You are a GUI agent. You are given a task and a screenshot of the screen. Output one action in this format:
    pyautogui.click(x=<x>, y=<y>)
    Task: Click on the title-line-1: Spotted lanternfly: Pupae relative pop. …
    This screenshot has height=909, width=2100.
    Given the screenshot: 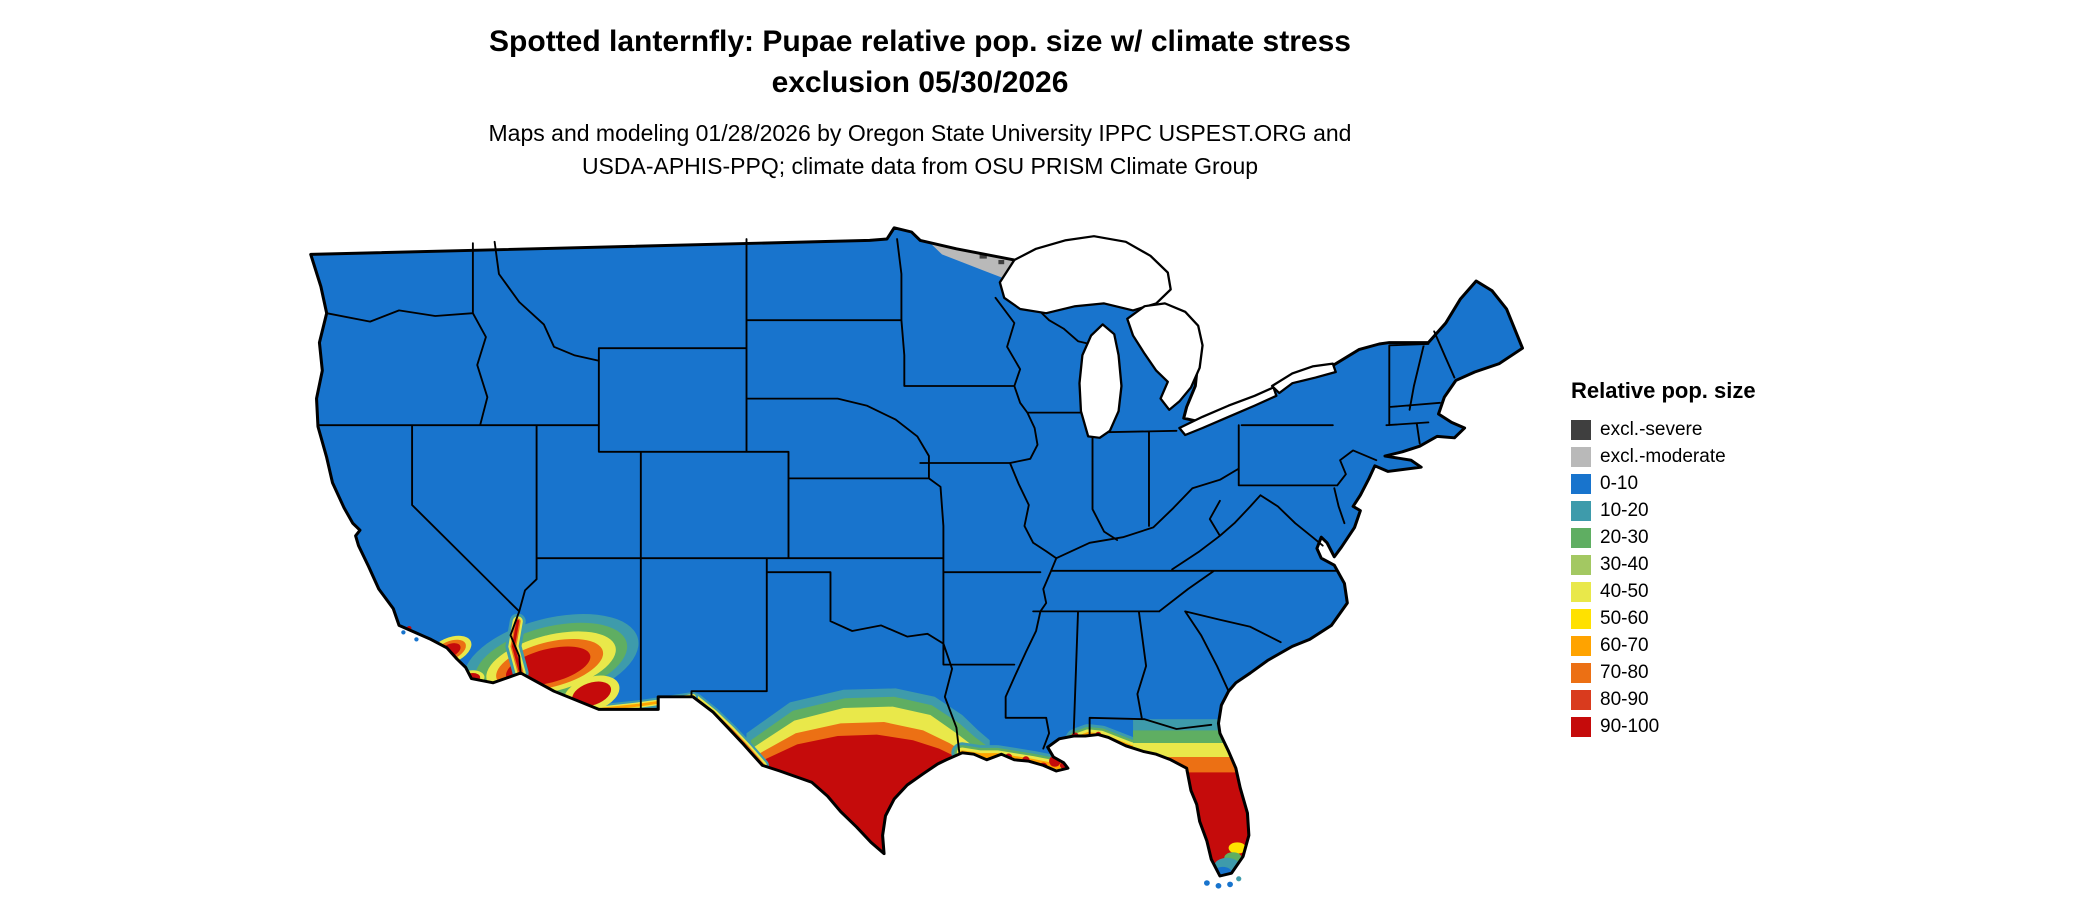 What is the action you would take?
    pyautogui.click(x=920, y=41)
    